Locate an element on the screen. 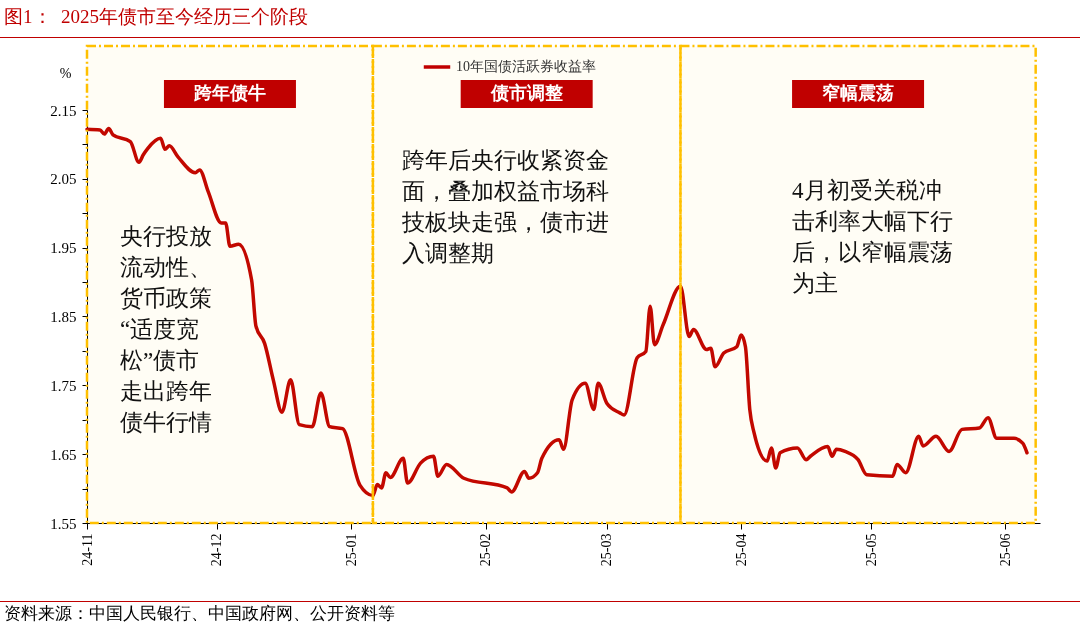  chart-title: 图1： 2025年债市至今经历三个阶段 is located at coordinates (540, 19).